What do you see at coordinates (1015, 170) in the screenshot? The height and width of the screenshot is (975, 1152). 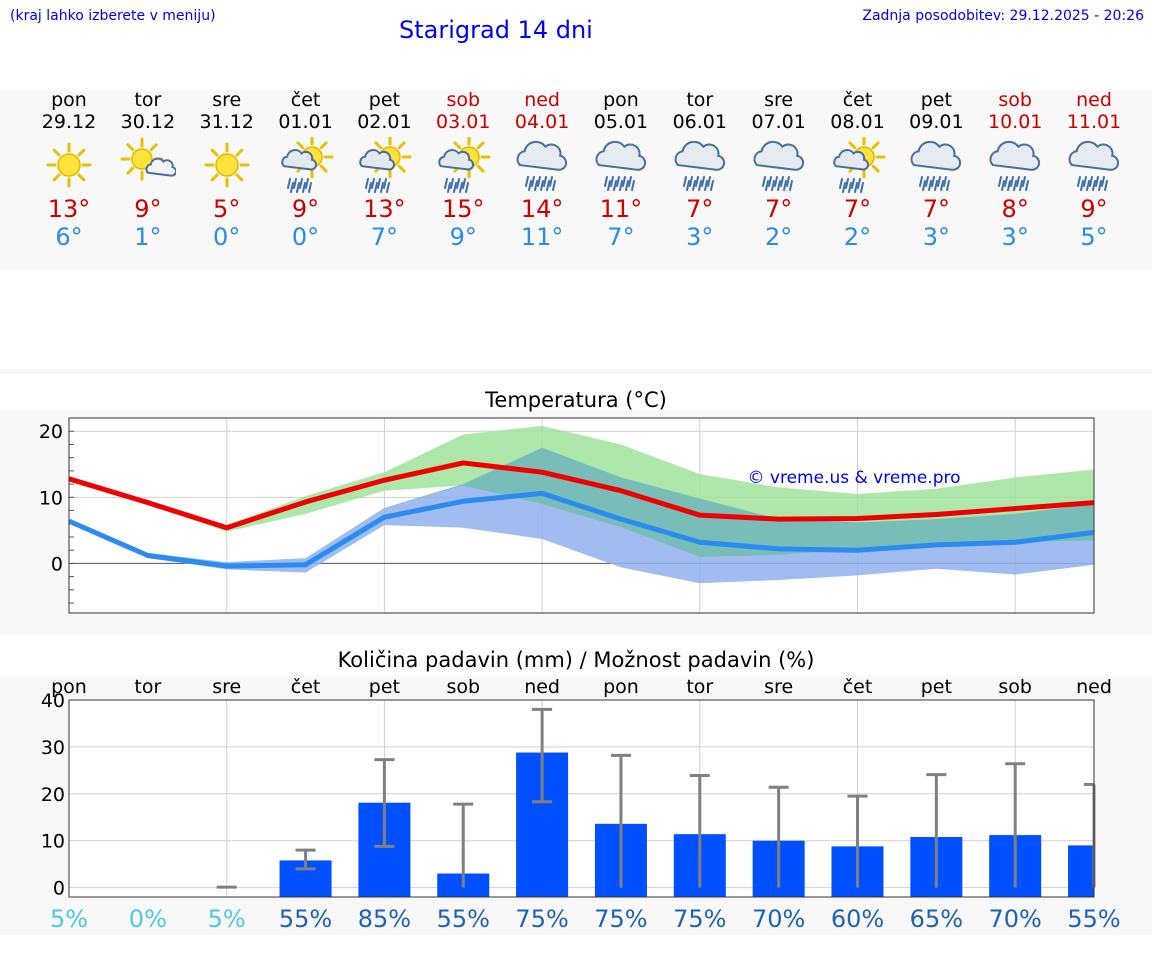 I see `day-forecast: sob 10.01 8° 3°` at bounding box center [1015, 170].